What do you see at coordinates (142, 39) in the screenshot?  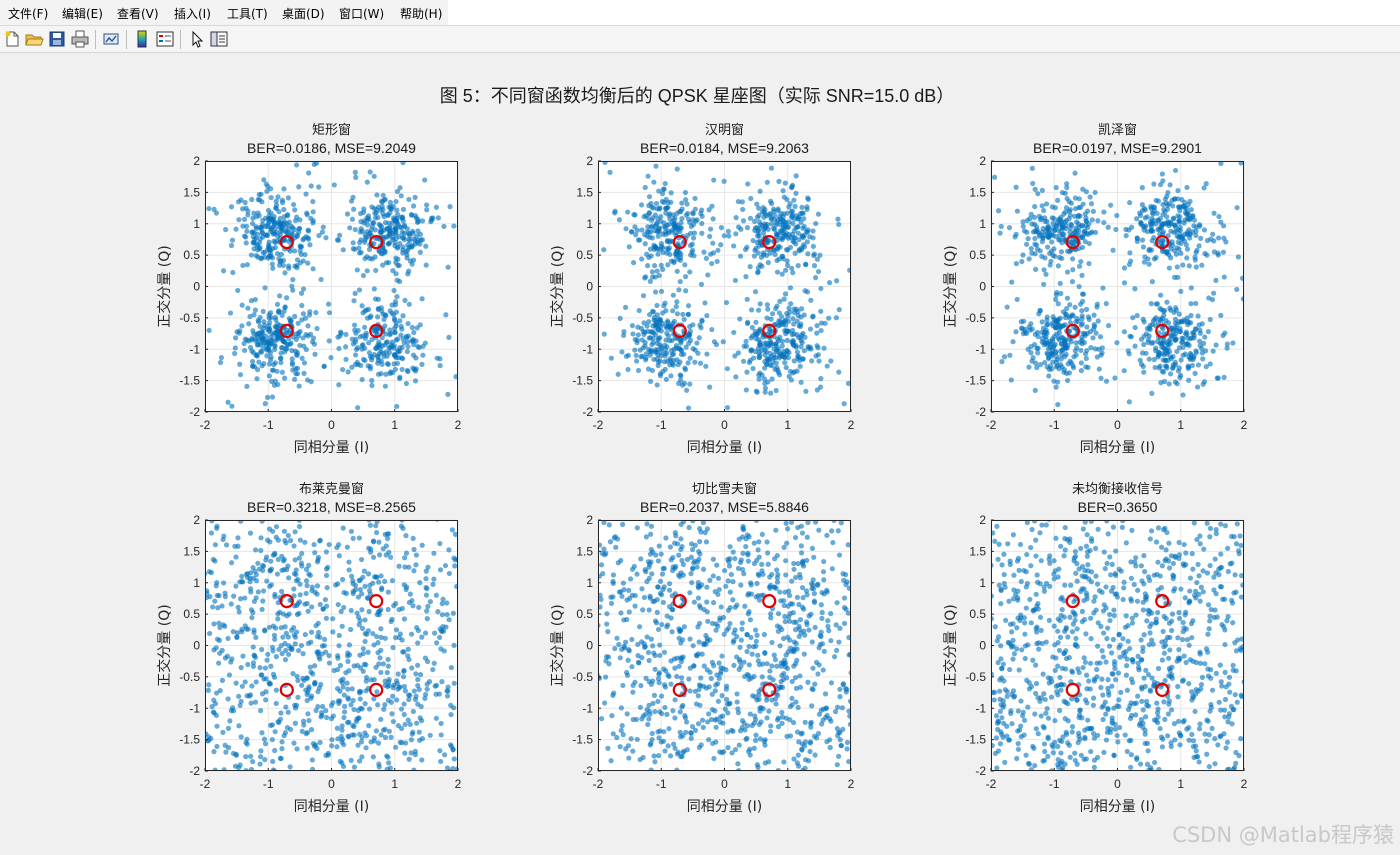 I see `colorbar-icon` at bounding box center [142, 39].